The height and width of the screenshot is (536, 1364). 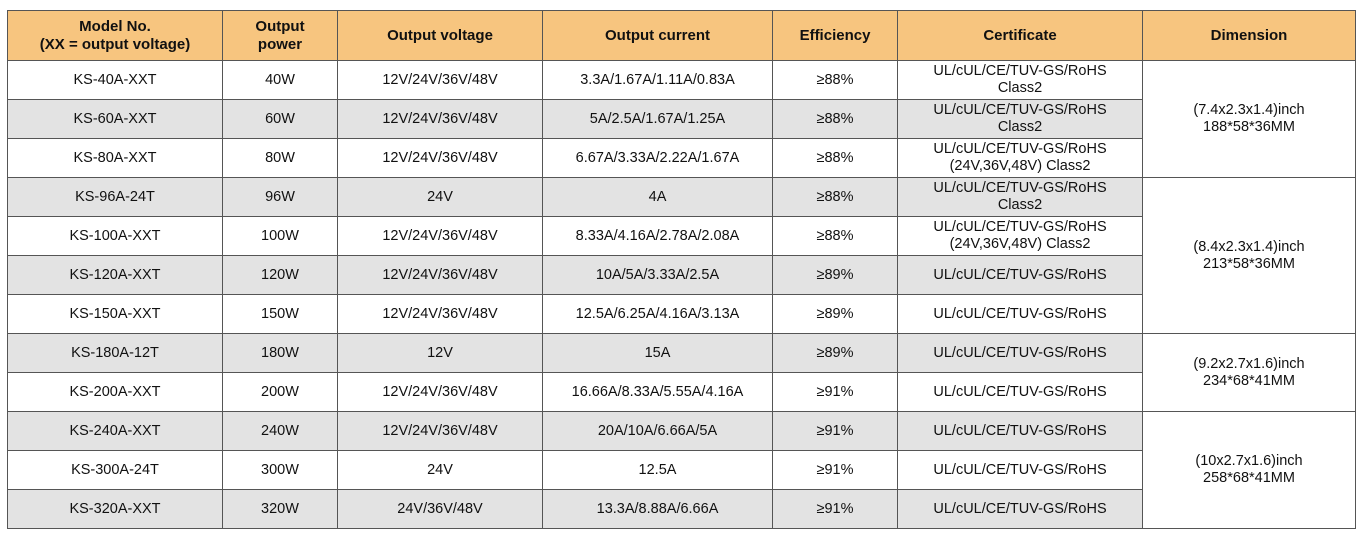 I want to click on cell-power: 300W, so click(x=280, y=470).